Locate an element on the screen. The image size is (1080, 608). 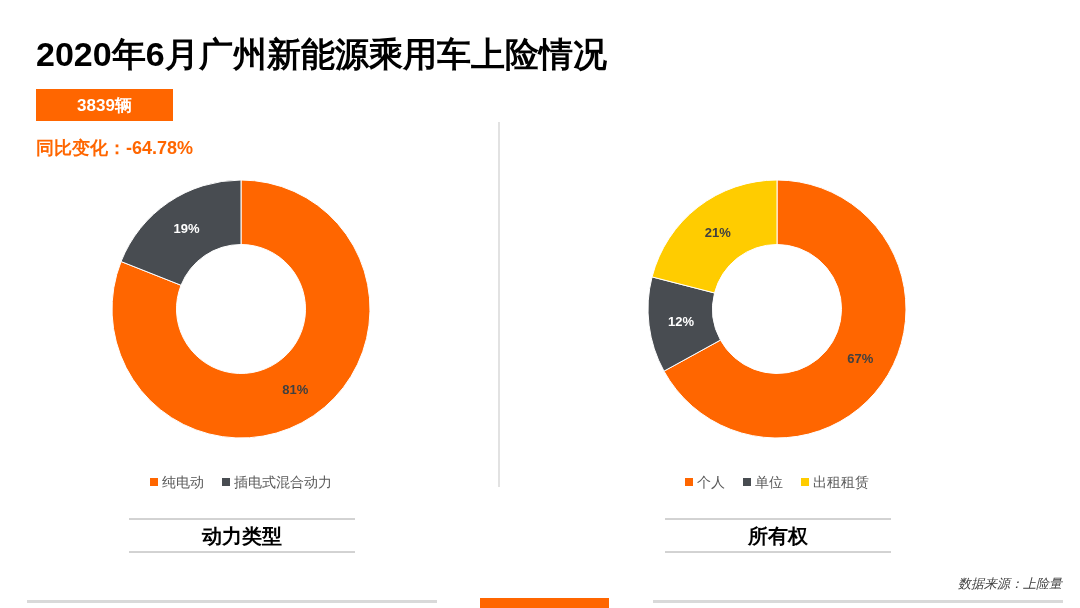
donut-slice is located at coordinates (241, 309).